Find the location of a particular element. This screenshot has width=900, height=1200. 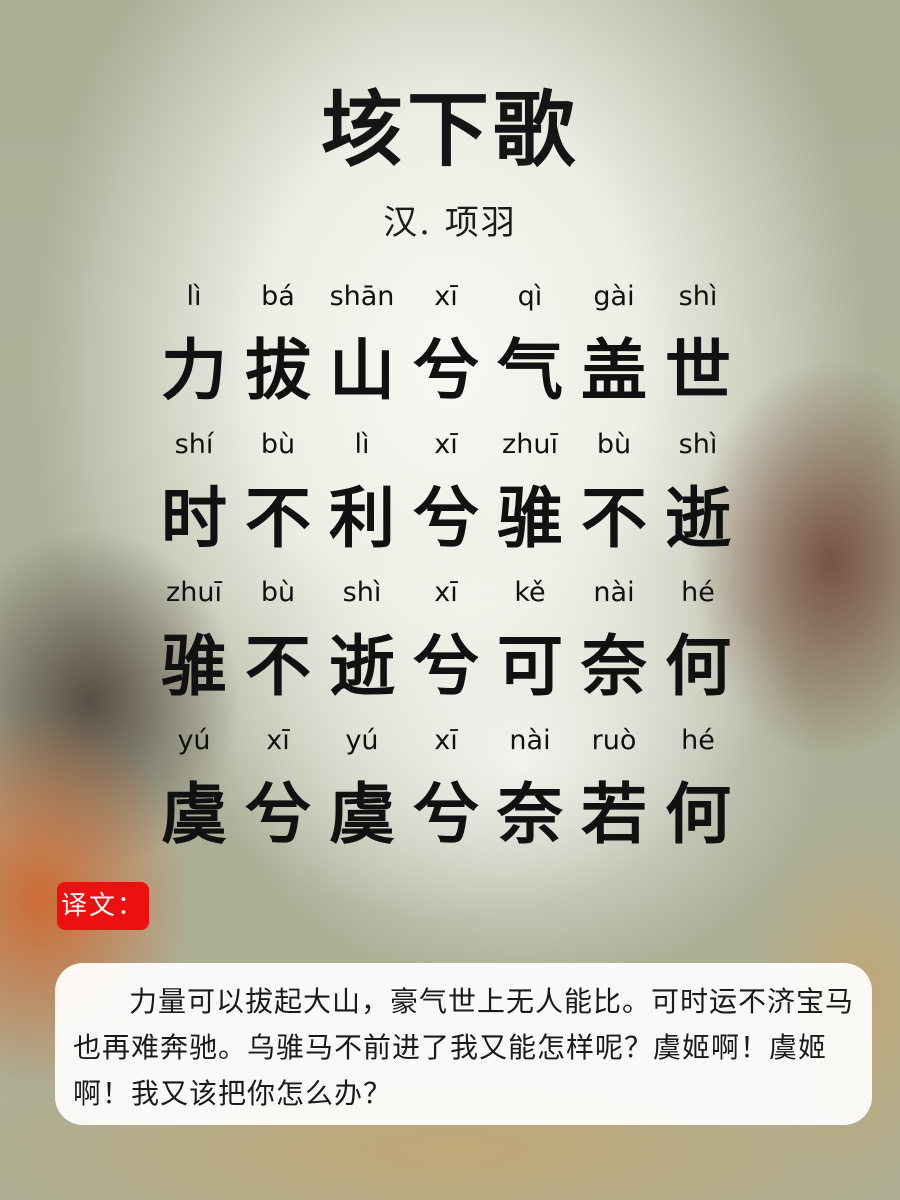

poem-line: shí bù lì xī zhuī bù shì 时 不 利 兮 骓 不 逝 is located at coordinates (452, 492).